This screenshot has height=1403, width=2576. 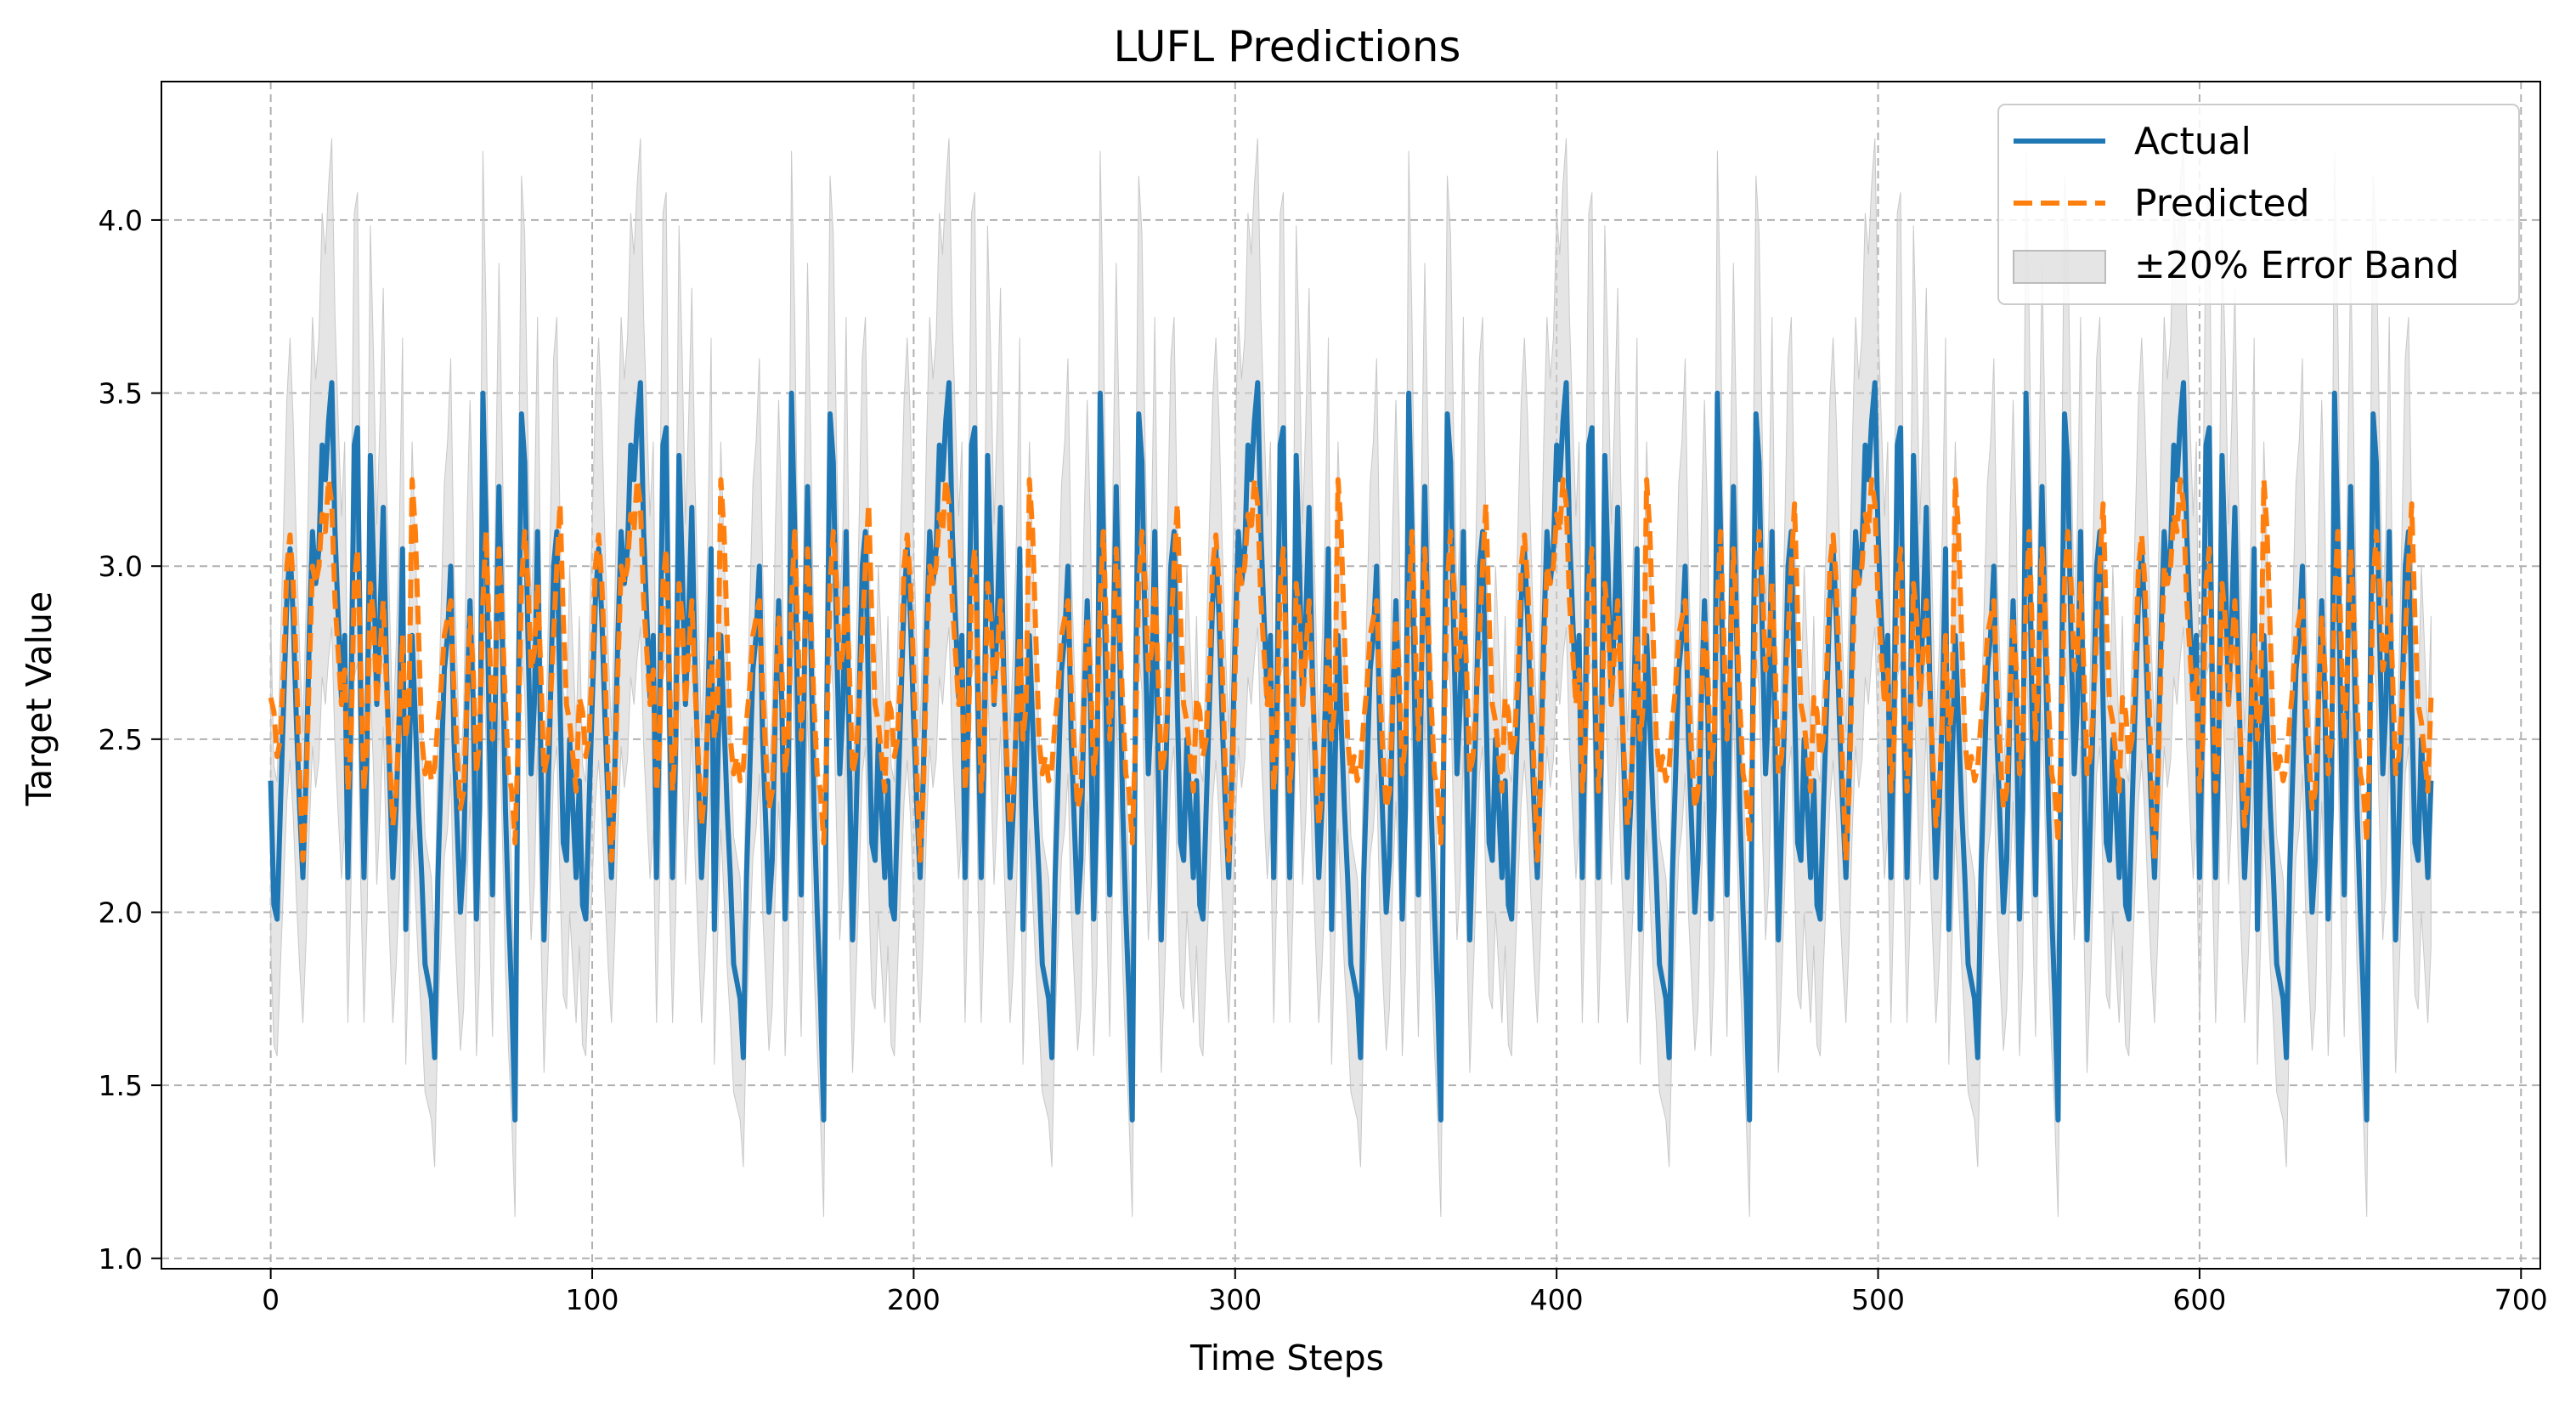 I want to click on x-tick-label: 500, so click(x=1878, y=1299).